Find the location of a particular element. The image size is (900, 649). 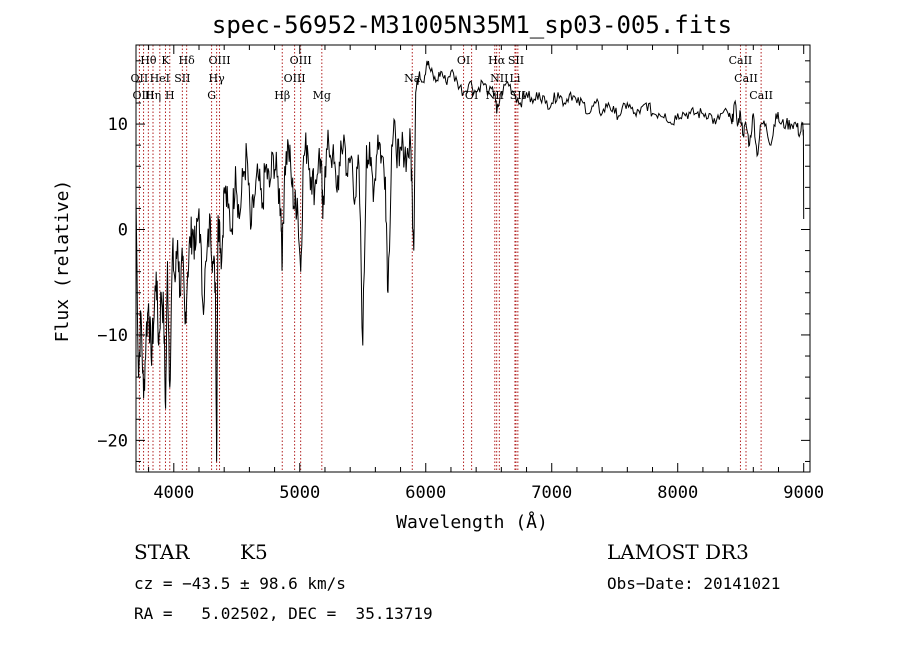

redshift-text: cz = −43.5 ± 98.6 km/s is located at coordinates (240, 583).